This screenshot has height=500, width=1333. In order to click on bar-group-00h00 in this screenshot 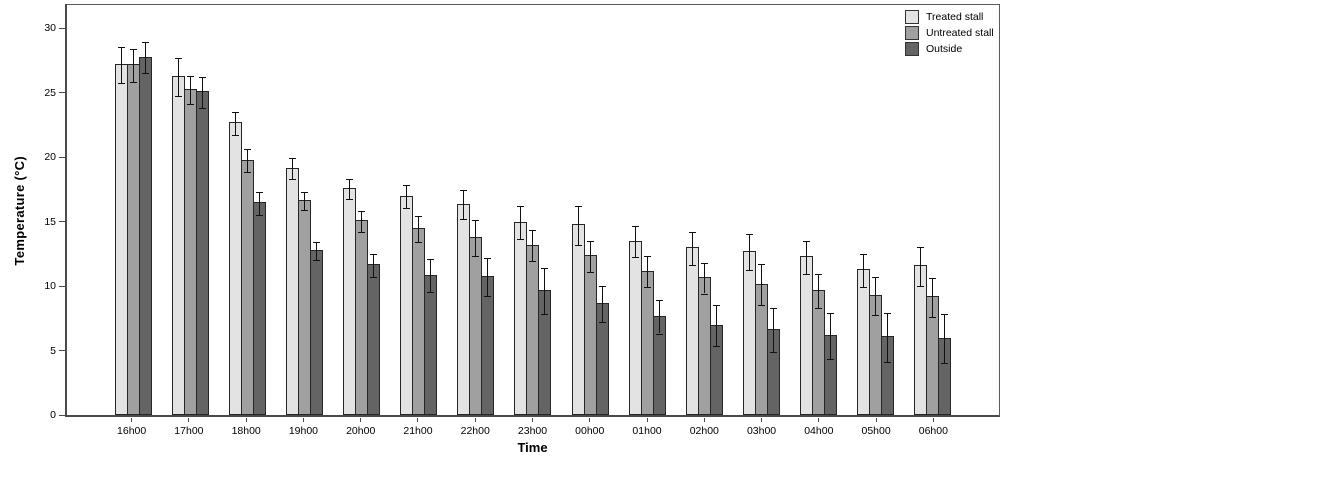, I will do `click(590, 210)`.